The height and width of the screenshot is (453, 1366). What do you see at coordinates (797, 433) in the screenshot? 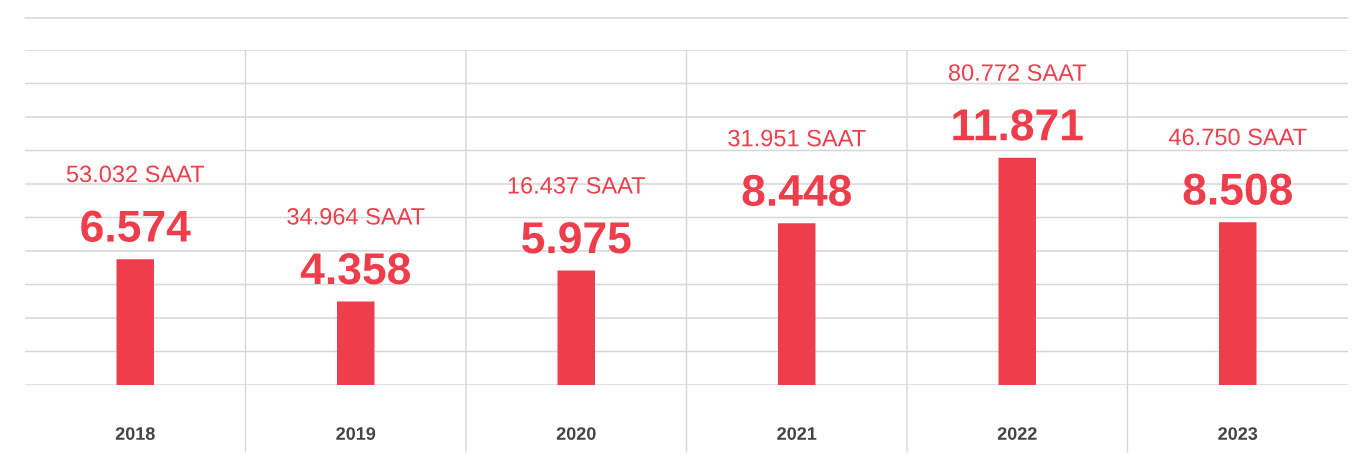
I see `x-tick-label: 2021` at bounding box center [797, 433].